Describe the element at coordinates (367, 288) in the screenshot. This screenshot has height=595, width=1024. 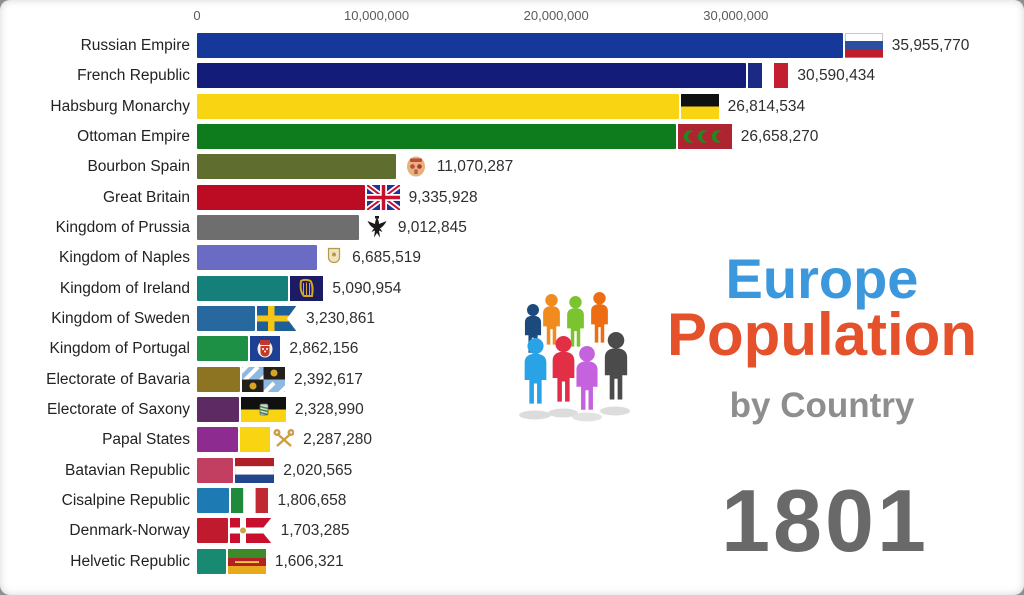
I see `population-value: 5,090,954` at that location.